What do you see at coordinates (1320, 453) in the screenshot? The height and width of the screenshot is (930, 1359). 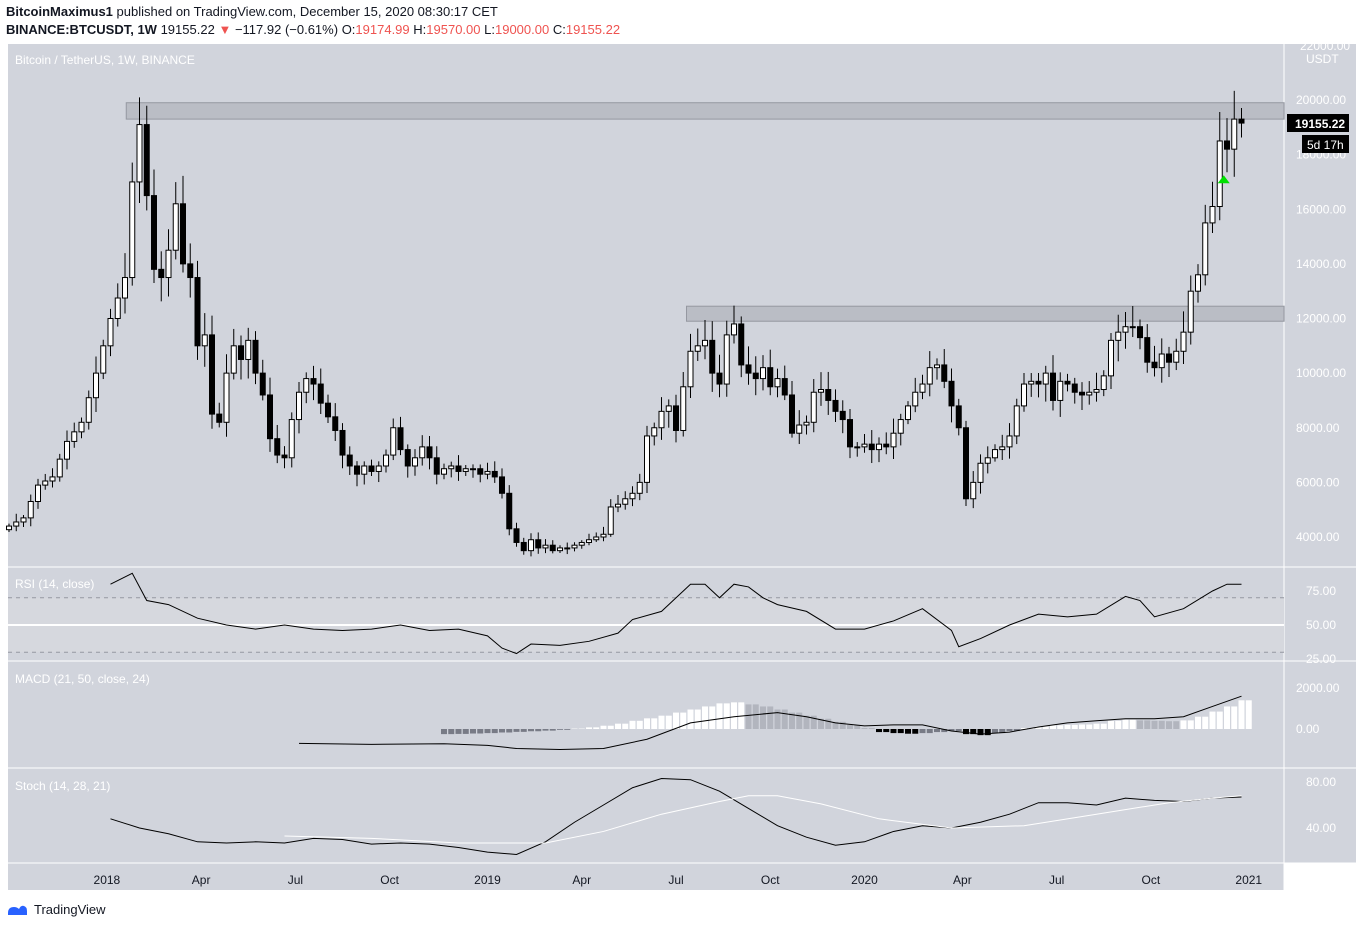 I see `price-axis` at bounding box center [1320, 453].